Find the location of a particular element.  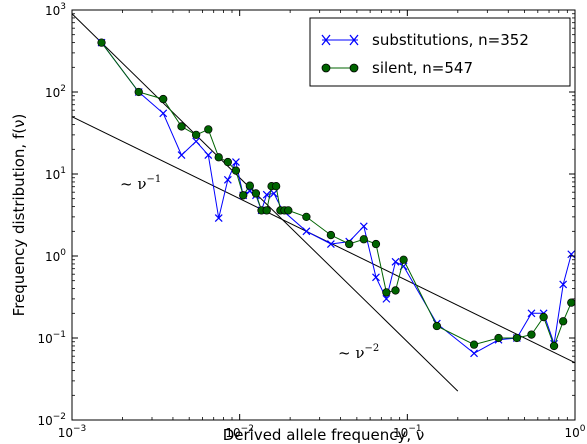

x-tick-label: 10⁰ is located at coordinates (574, 432).